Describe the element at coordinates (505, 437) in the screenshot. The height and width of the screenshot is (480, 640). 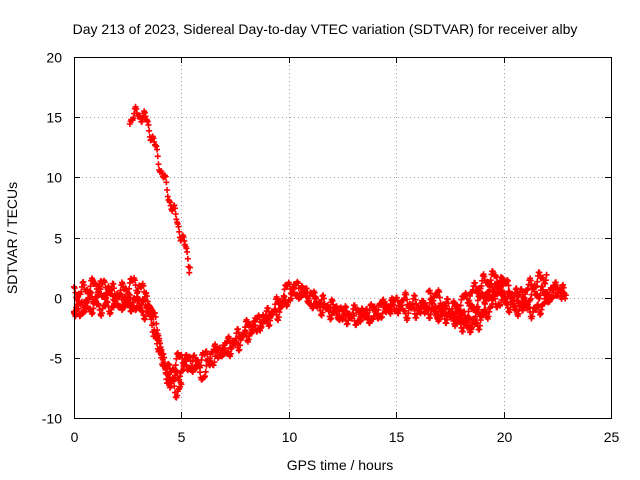
I see `x-tick-label: 20` at that location.